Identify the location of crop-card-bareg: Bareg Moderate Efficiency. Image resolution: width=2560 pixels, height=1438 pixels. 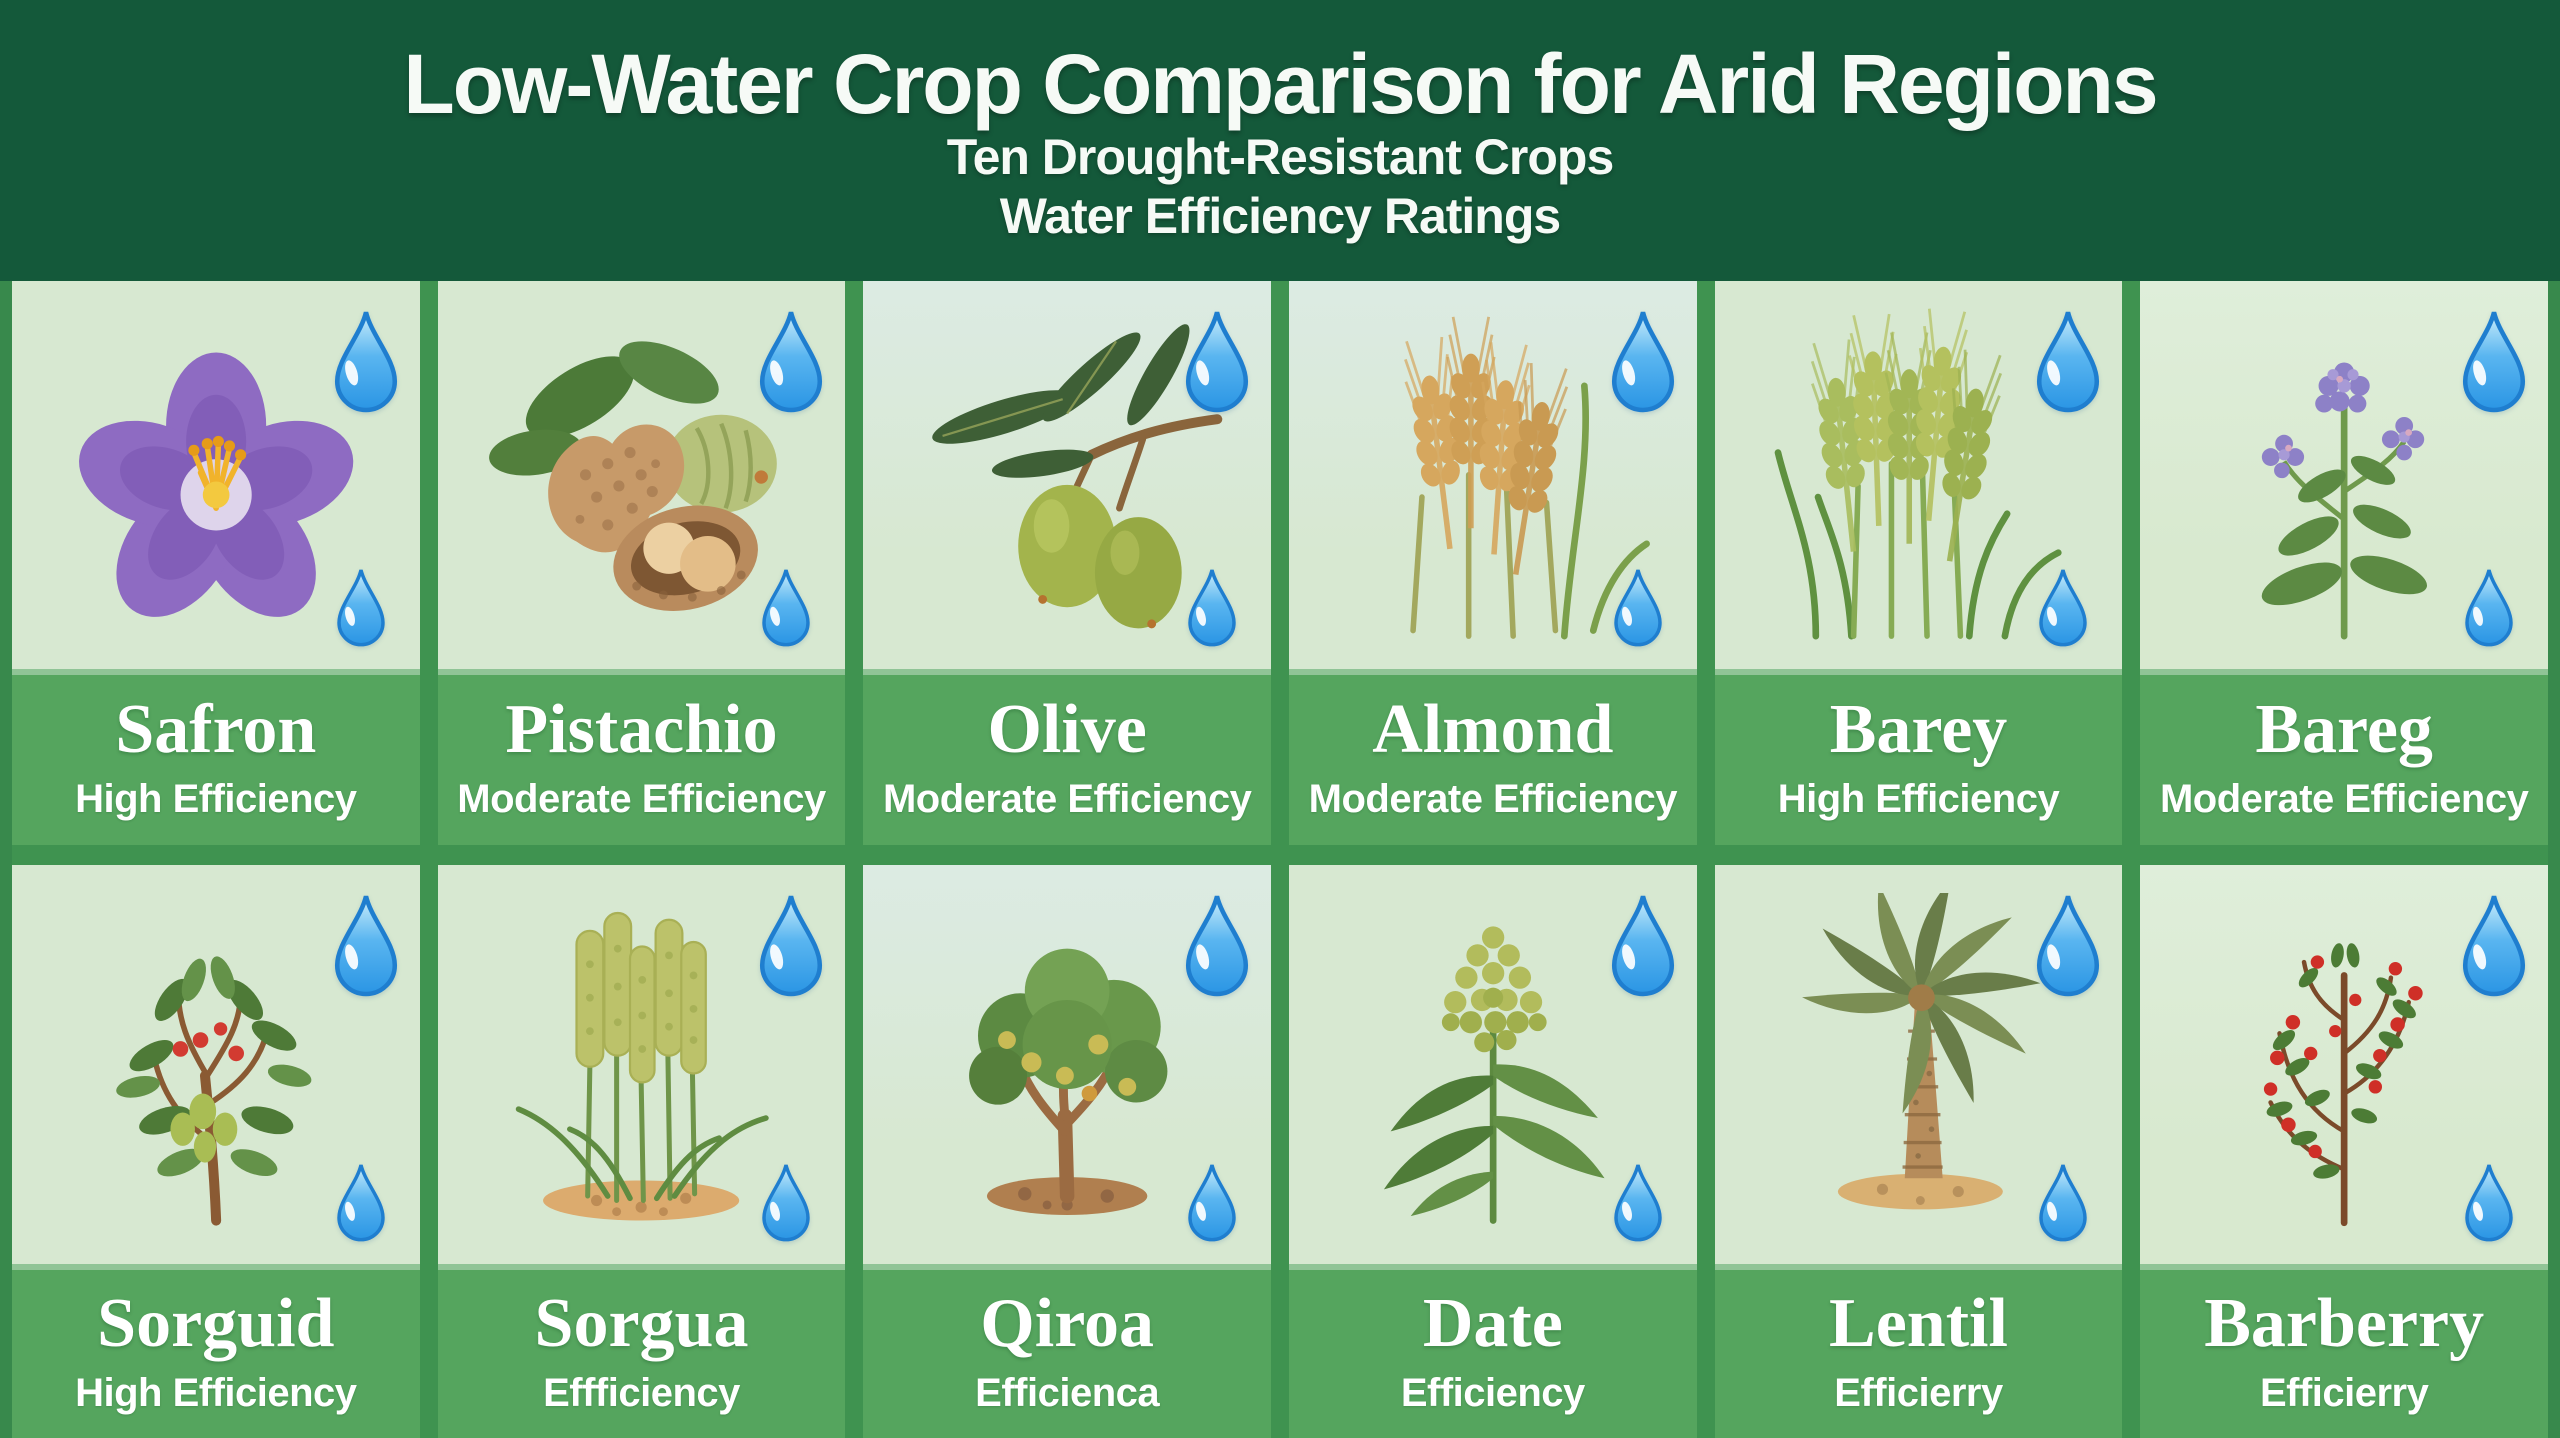
(2344, 563).